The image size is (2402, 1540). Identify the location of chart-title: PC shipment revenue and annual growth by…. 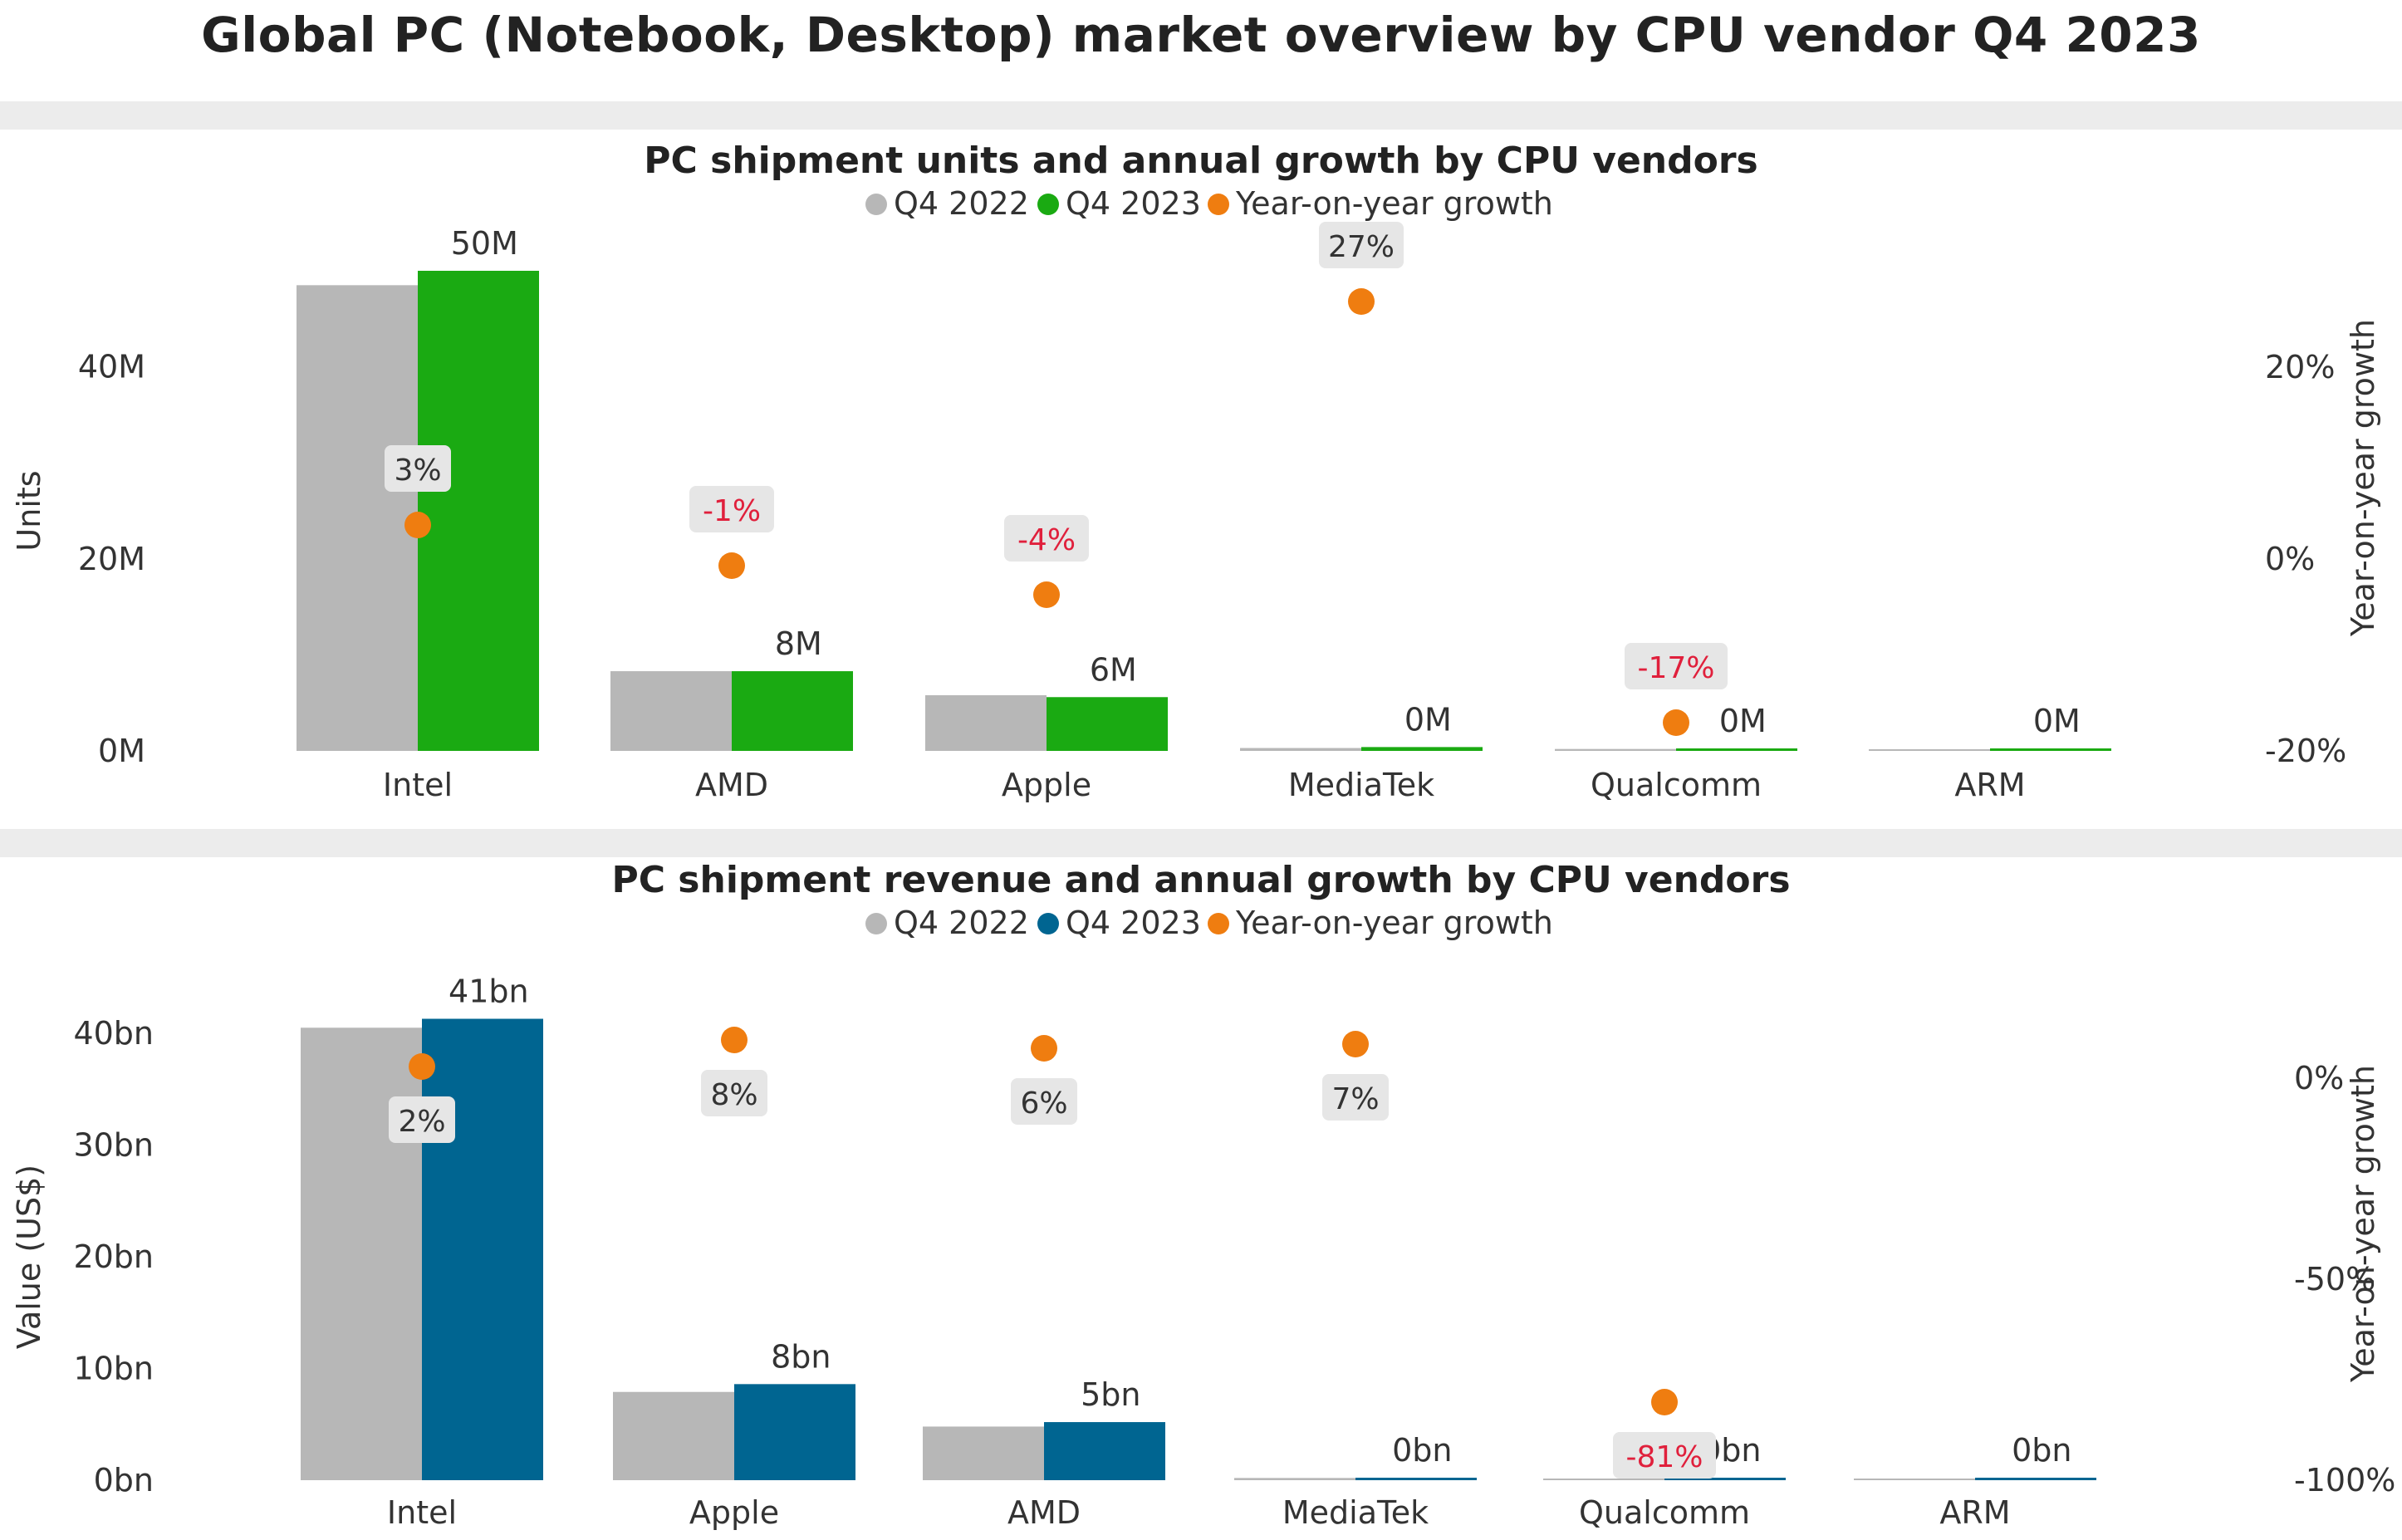
(1201, 880).